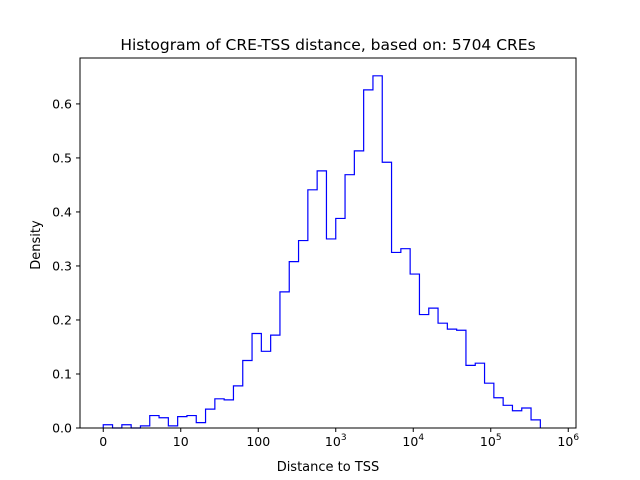 This screenshot has height=480, width=640. I want to click on x-tick-label: 10⁵, so click(491, 441).